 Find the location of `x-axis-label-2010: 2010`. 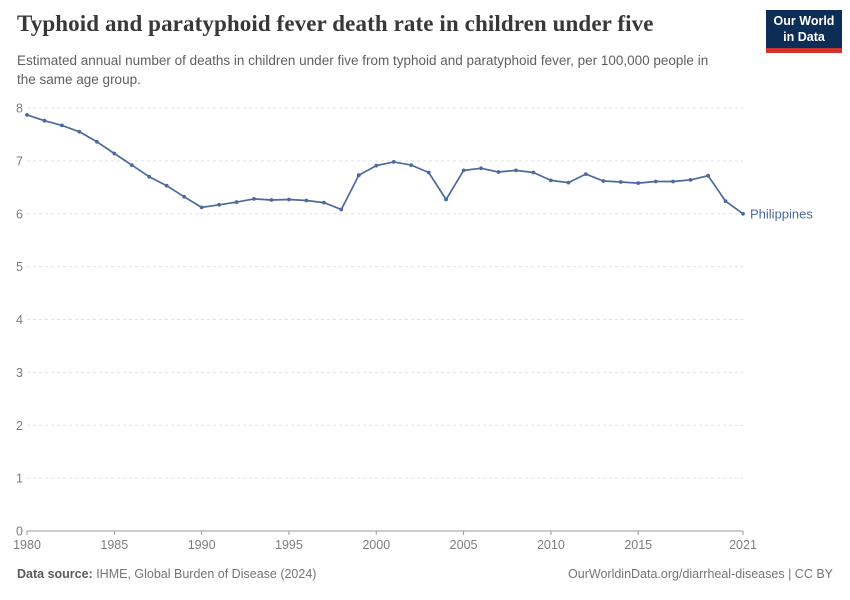

x-axis-label-2010: 2010 is located at coordinates (551, 545).